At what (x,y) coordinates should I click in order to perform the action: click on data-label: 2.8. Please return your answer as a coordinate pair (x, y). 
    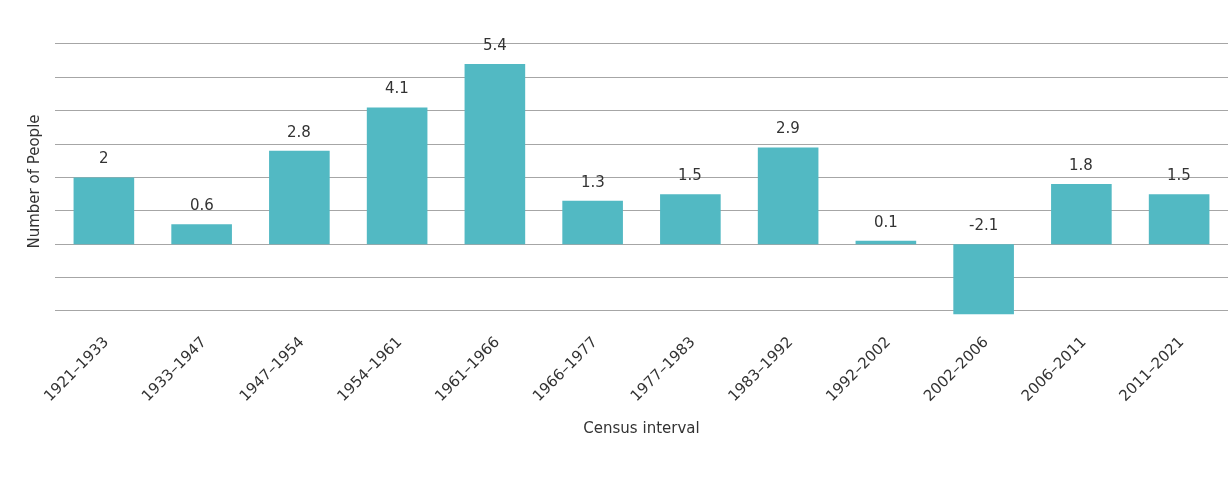
    Looking at the image, I should click on (299, 132).